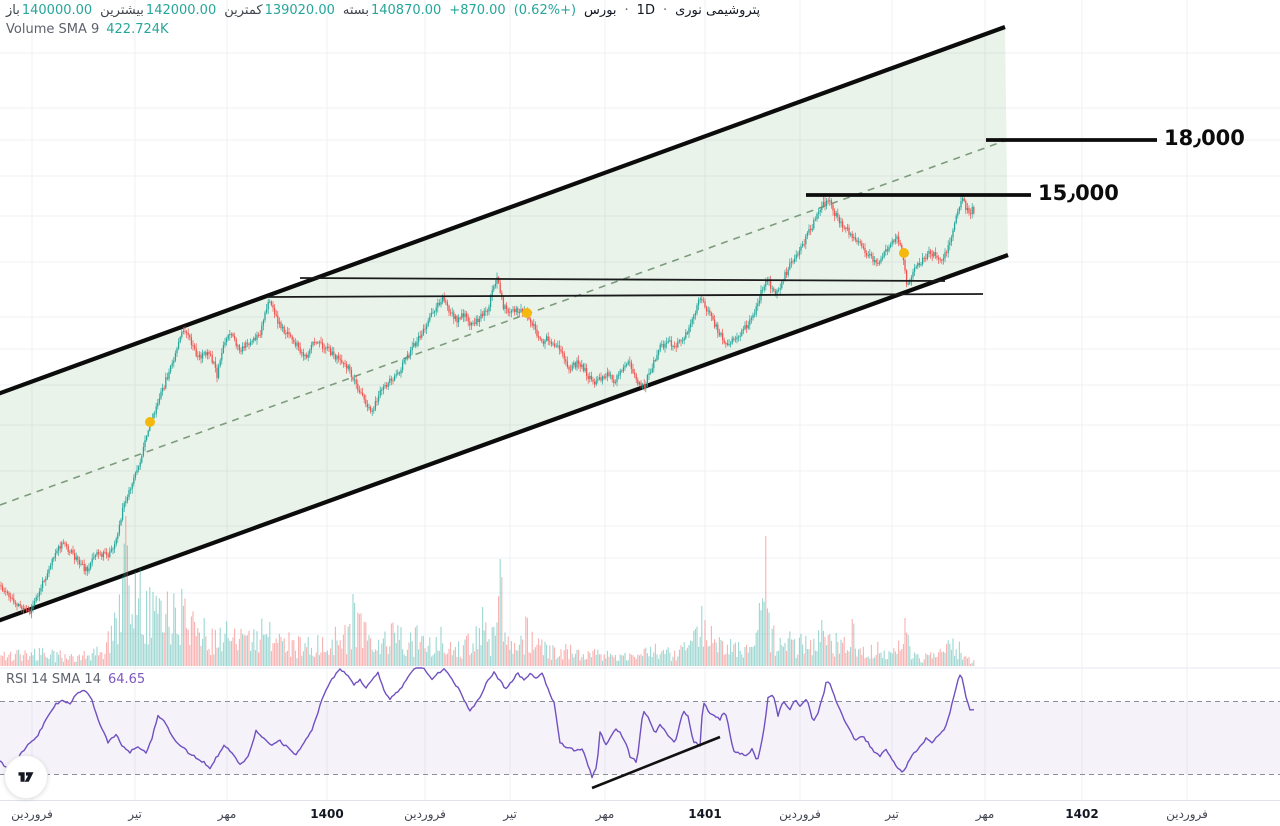  I want to click on ohlc-item: کمترین 139020.00, so click(279, 10).